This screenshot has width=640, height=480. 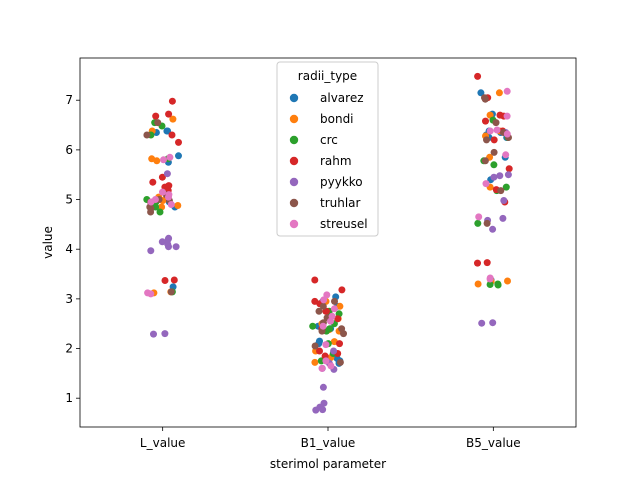 What do you see at coordinates (69, 100) in the screenshot?
I see `y-tick-label: 7` at bounding box center [69, 100].